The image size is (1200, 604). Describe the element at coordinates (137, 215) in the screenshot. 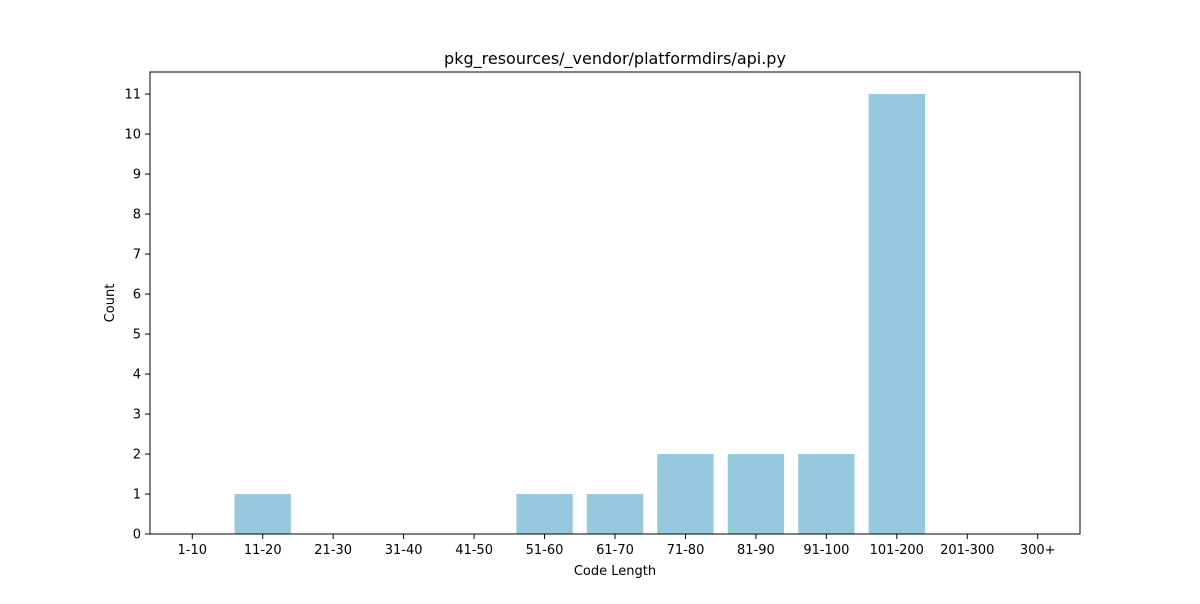

I see `y-tick-label: 8` at that location.